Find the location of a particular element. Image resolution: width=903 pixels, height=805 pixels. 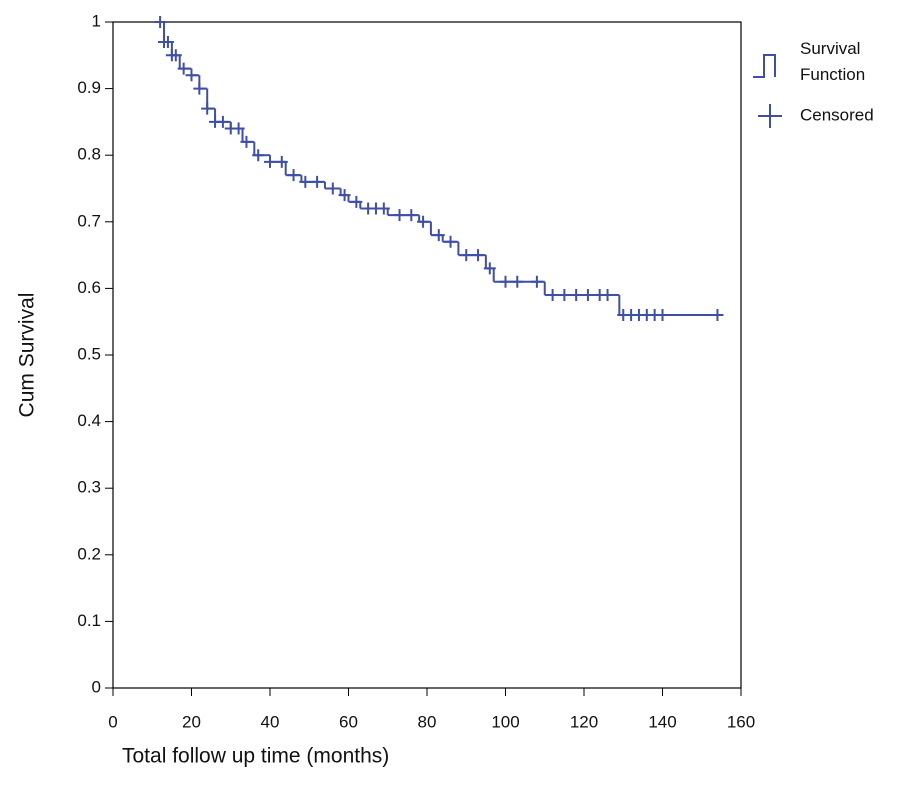

y-tick-label: 0 is located at coordinates (96, 686).